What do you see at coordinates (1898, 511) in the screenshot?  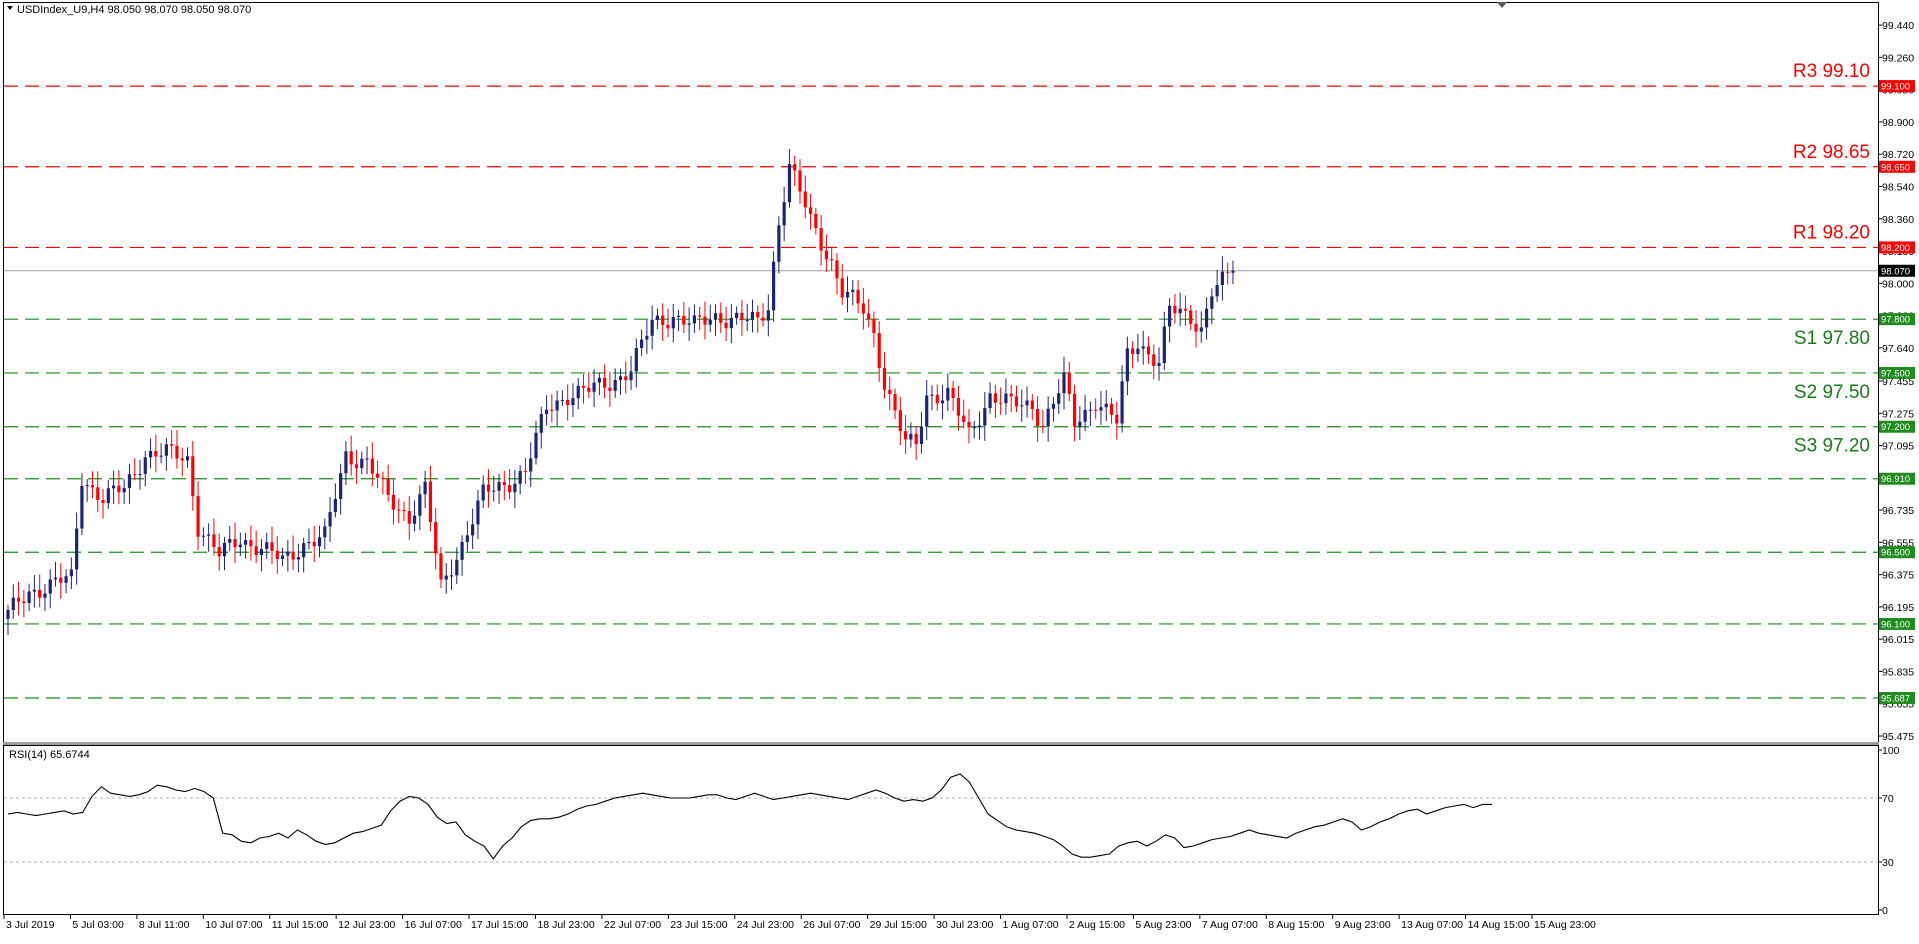 I see `price-tick-label: 96.735` at bounding box center [1898, 511].